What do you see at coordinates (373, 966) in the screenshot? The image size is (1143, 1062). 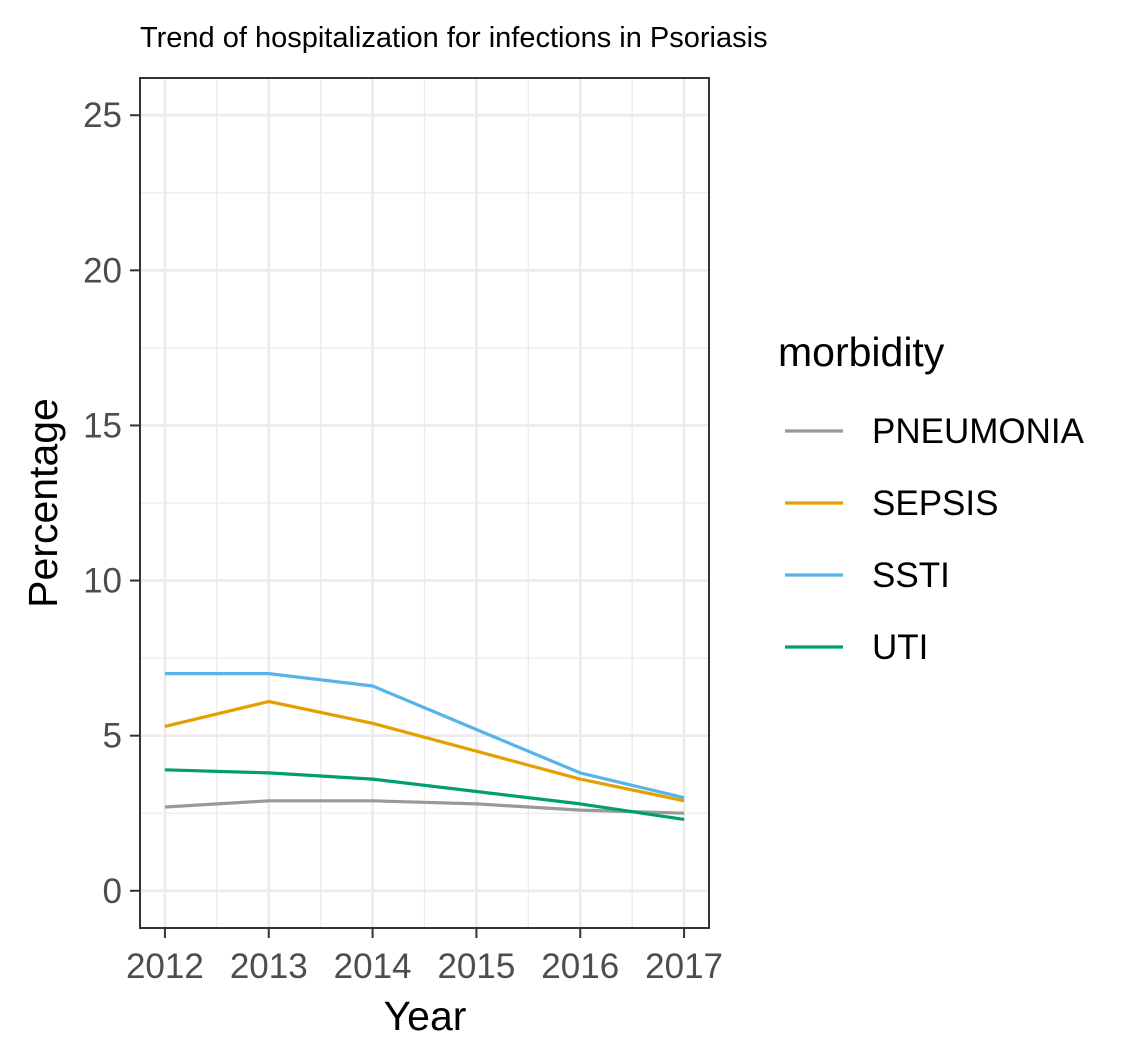 I see `x-tick-label: 2014` at bounding box center [373, 966].